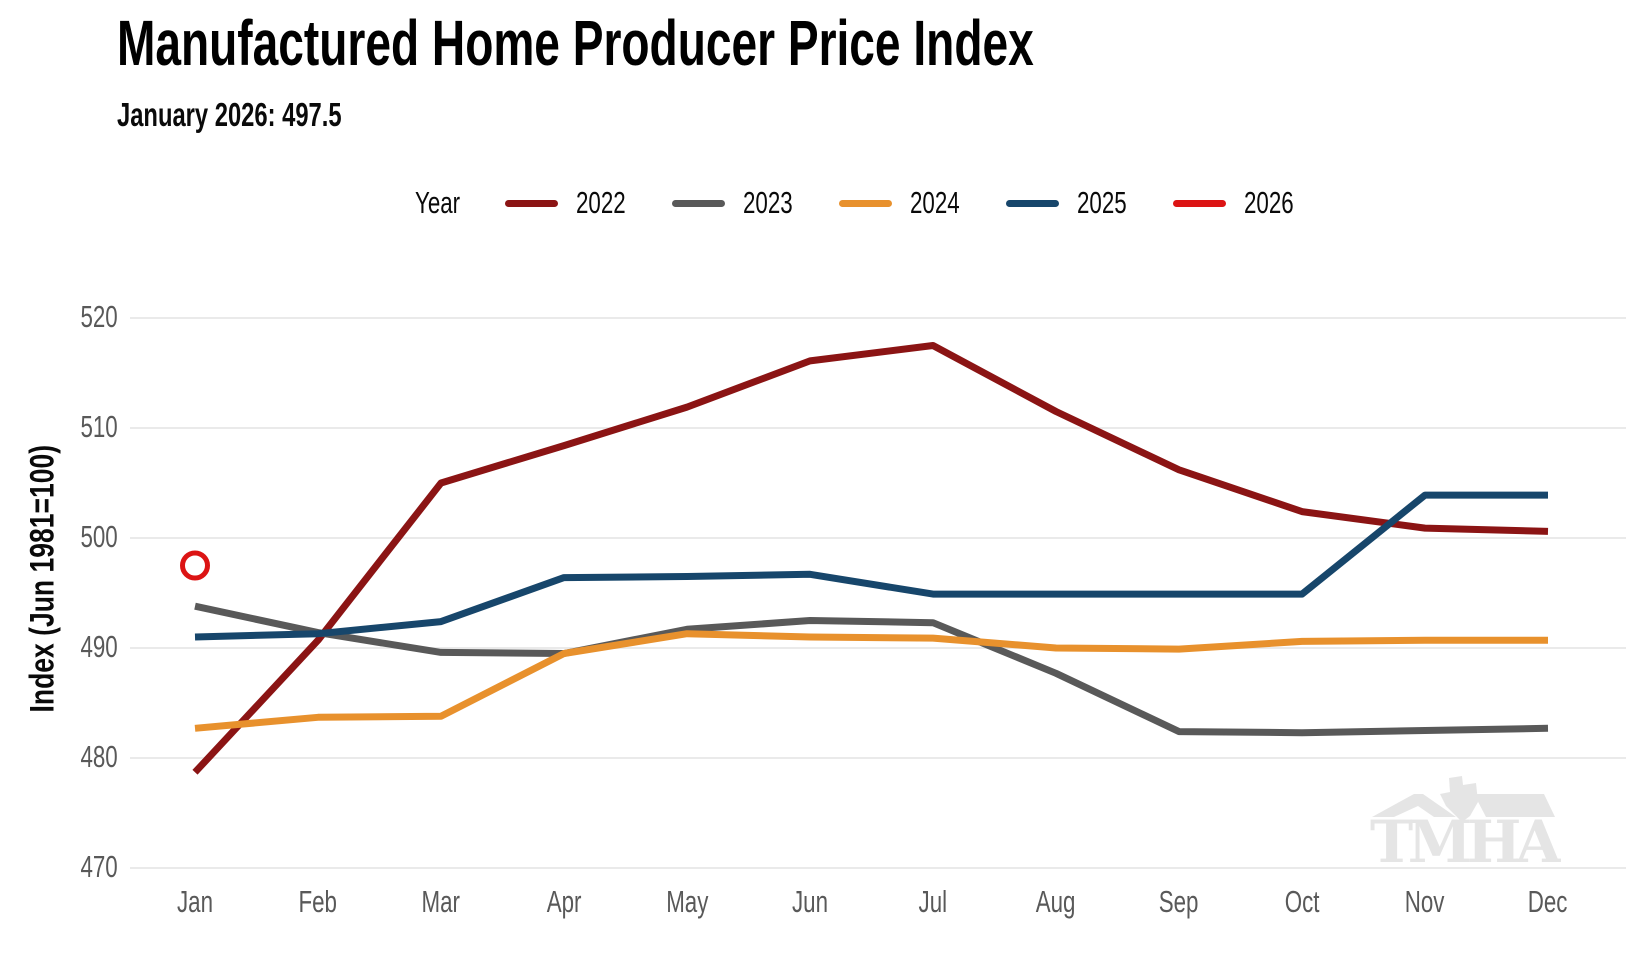  I want to click on x-tick-Feb: Feb, so click(318, 901).